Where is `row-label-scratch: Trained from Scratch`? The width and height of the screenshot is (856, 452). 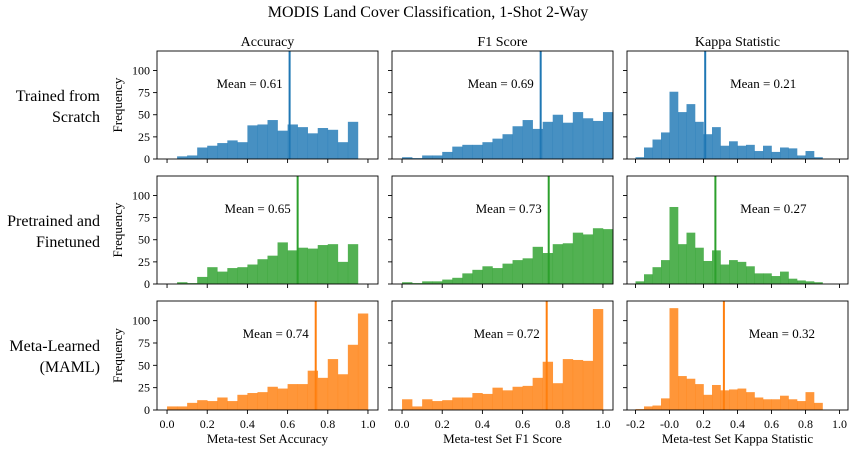 row-label-scratch: Trained from Scratch is located at coordinates (58, 107).